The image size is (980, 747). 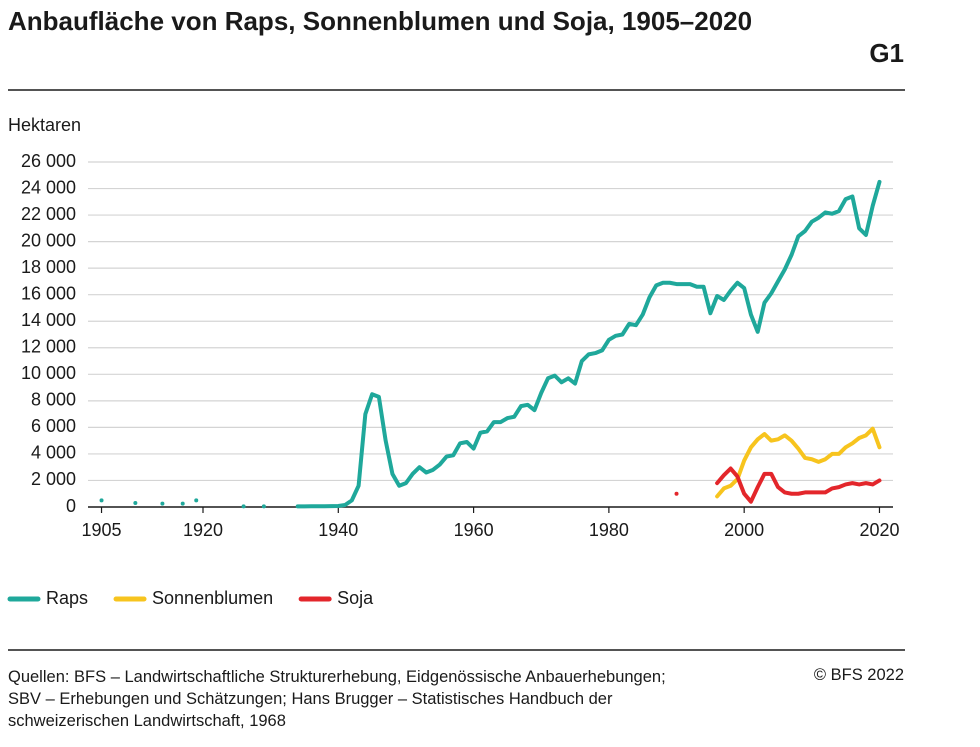 I want to click on legend-label: Sonnenblumen, so click(x=212, y=598).